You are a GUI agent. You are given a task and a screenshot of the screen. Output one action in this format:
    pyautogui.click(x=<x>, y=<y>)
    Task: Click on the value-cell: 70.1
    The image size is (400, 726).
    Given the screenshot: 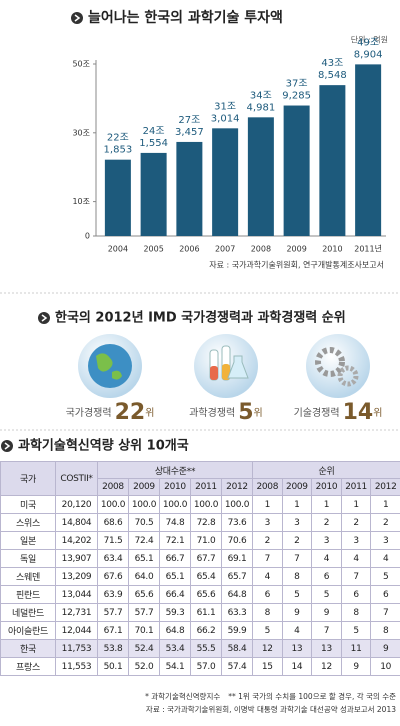 What is the action you would take?
    pyautogui.click(x=144, y=630)
    